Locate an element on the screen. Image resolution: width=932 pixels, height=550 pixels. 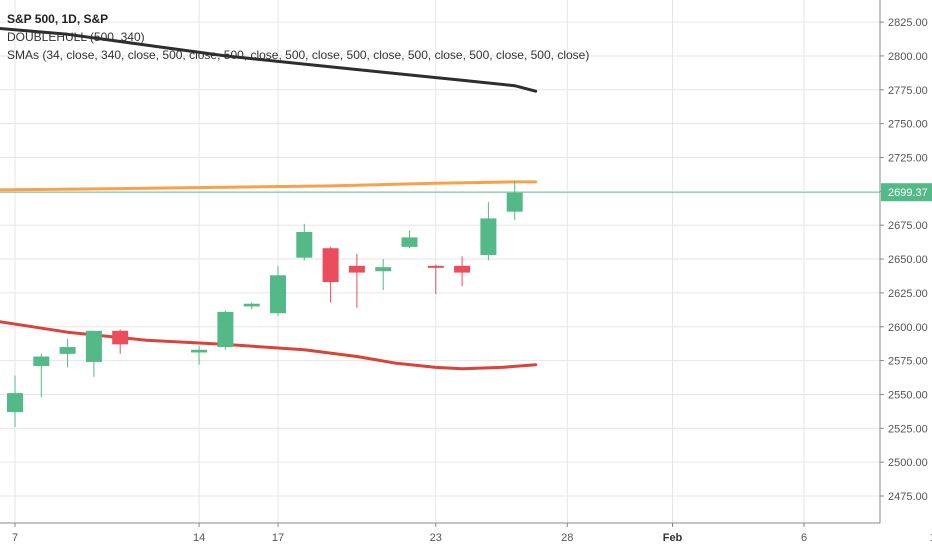
y-tick-label: 2725.00 is located at coordinates (908, 159).